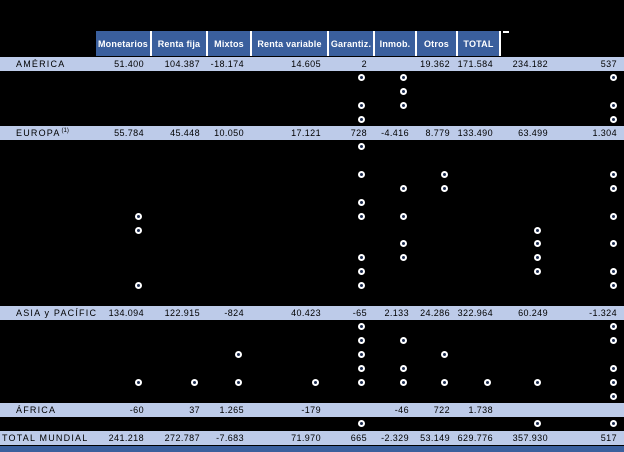  Describe the element at coordinates (185, 133) in the screenshot. I see `value-cell: 45.448` at that location.